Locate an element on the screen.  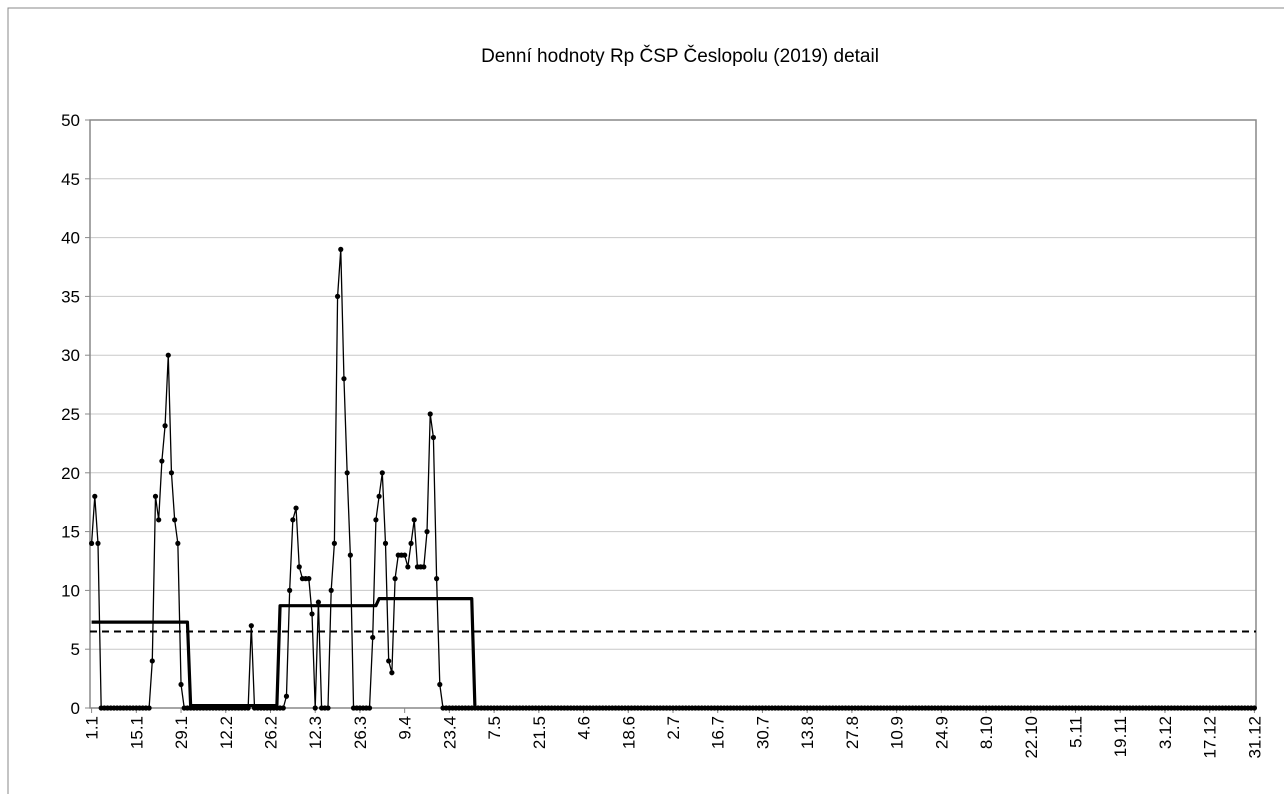
x-tick-label: 16.7 is located at coordinates (718, 732).